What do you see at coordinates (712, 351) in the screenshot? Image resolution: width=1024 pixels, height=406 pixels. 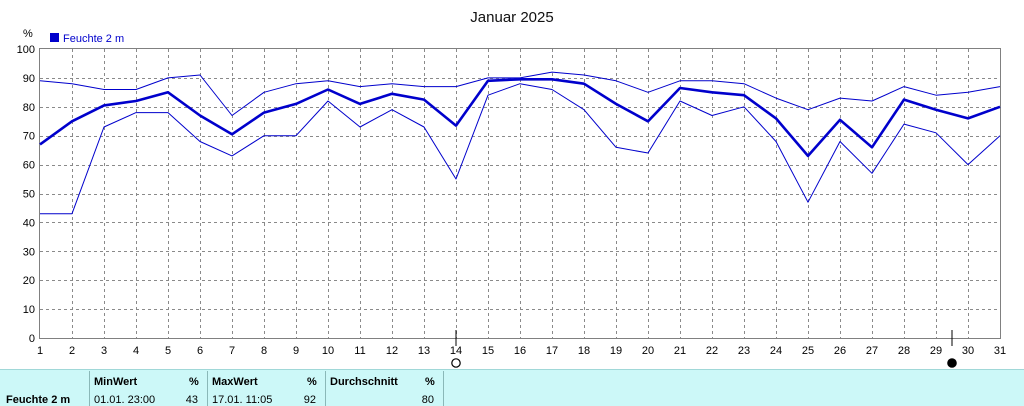 I see `x-tick-label: 22` at bounding box center [712, 351].